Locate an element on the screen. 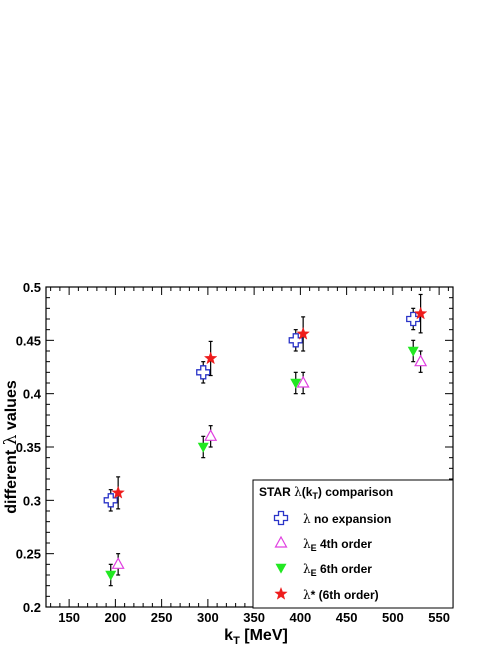 Image resolution: width=498 pixels, height=645 pixels. x-tick-label: 500 is located at coordinates (393, 617).